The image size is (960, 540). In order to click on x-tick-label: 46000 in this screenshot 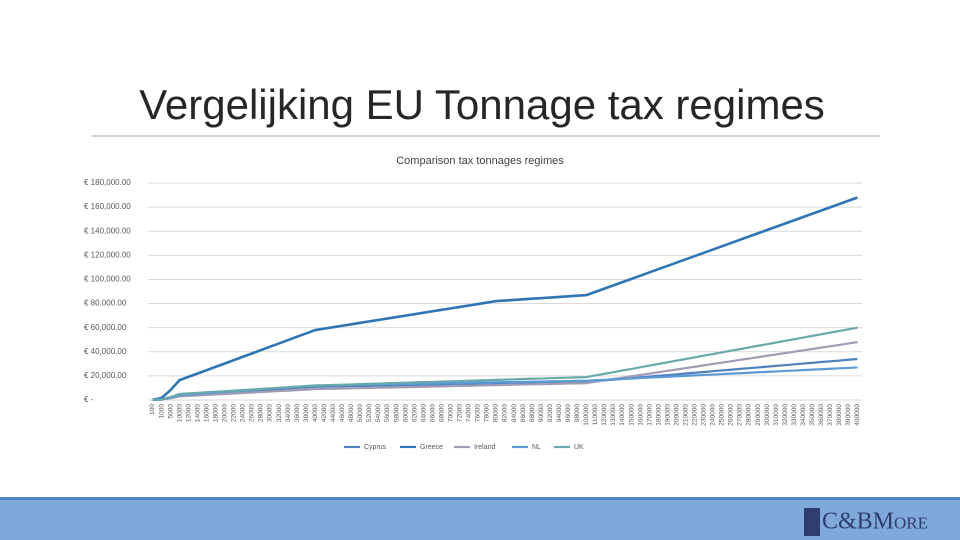, I will do `click(342, 413)`.